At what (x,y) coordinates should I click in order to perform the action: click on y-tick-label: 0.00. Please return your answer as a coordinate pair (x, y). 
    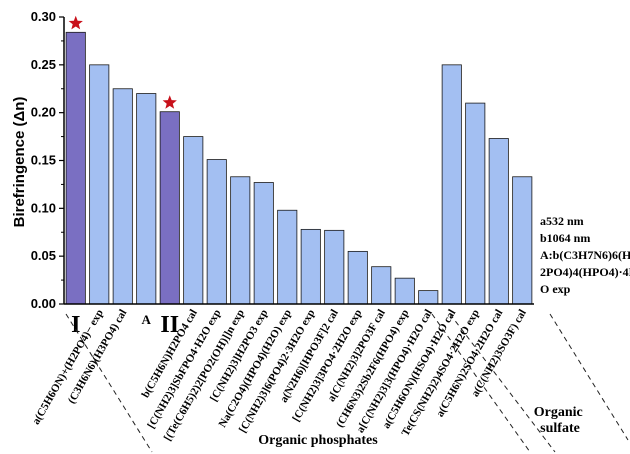
    Looking at the image, I should click on (43, 303).